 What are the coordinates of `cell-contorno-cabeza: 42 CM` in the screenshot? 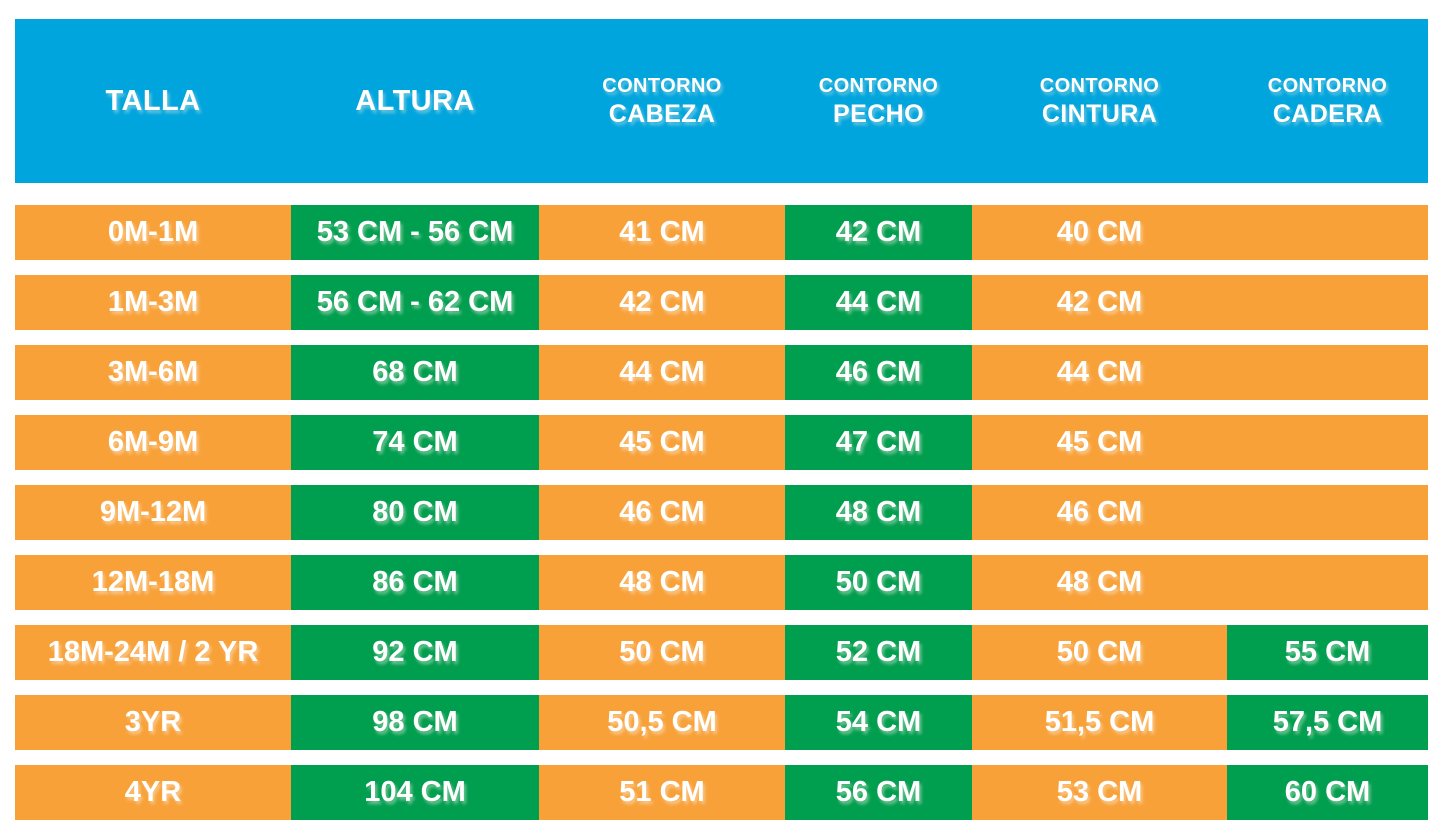 It's located at (662, 302).